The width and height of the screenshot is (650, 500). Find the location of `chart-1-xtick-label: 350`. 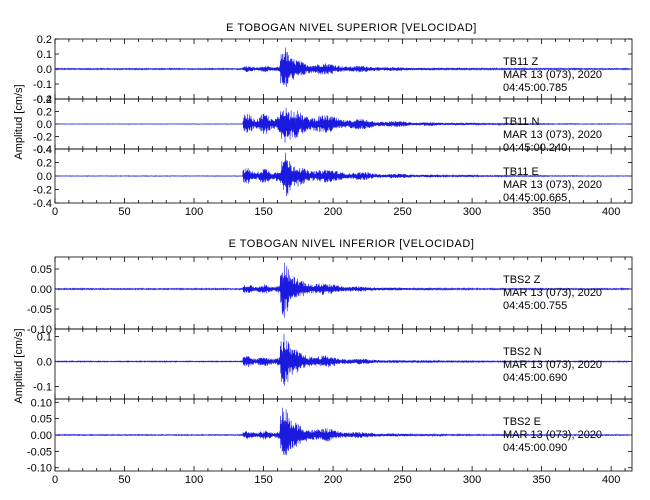

chart-1-xtick-label: 350 is located at coordinates (541, 480).